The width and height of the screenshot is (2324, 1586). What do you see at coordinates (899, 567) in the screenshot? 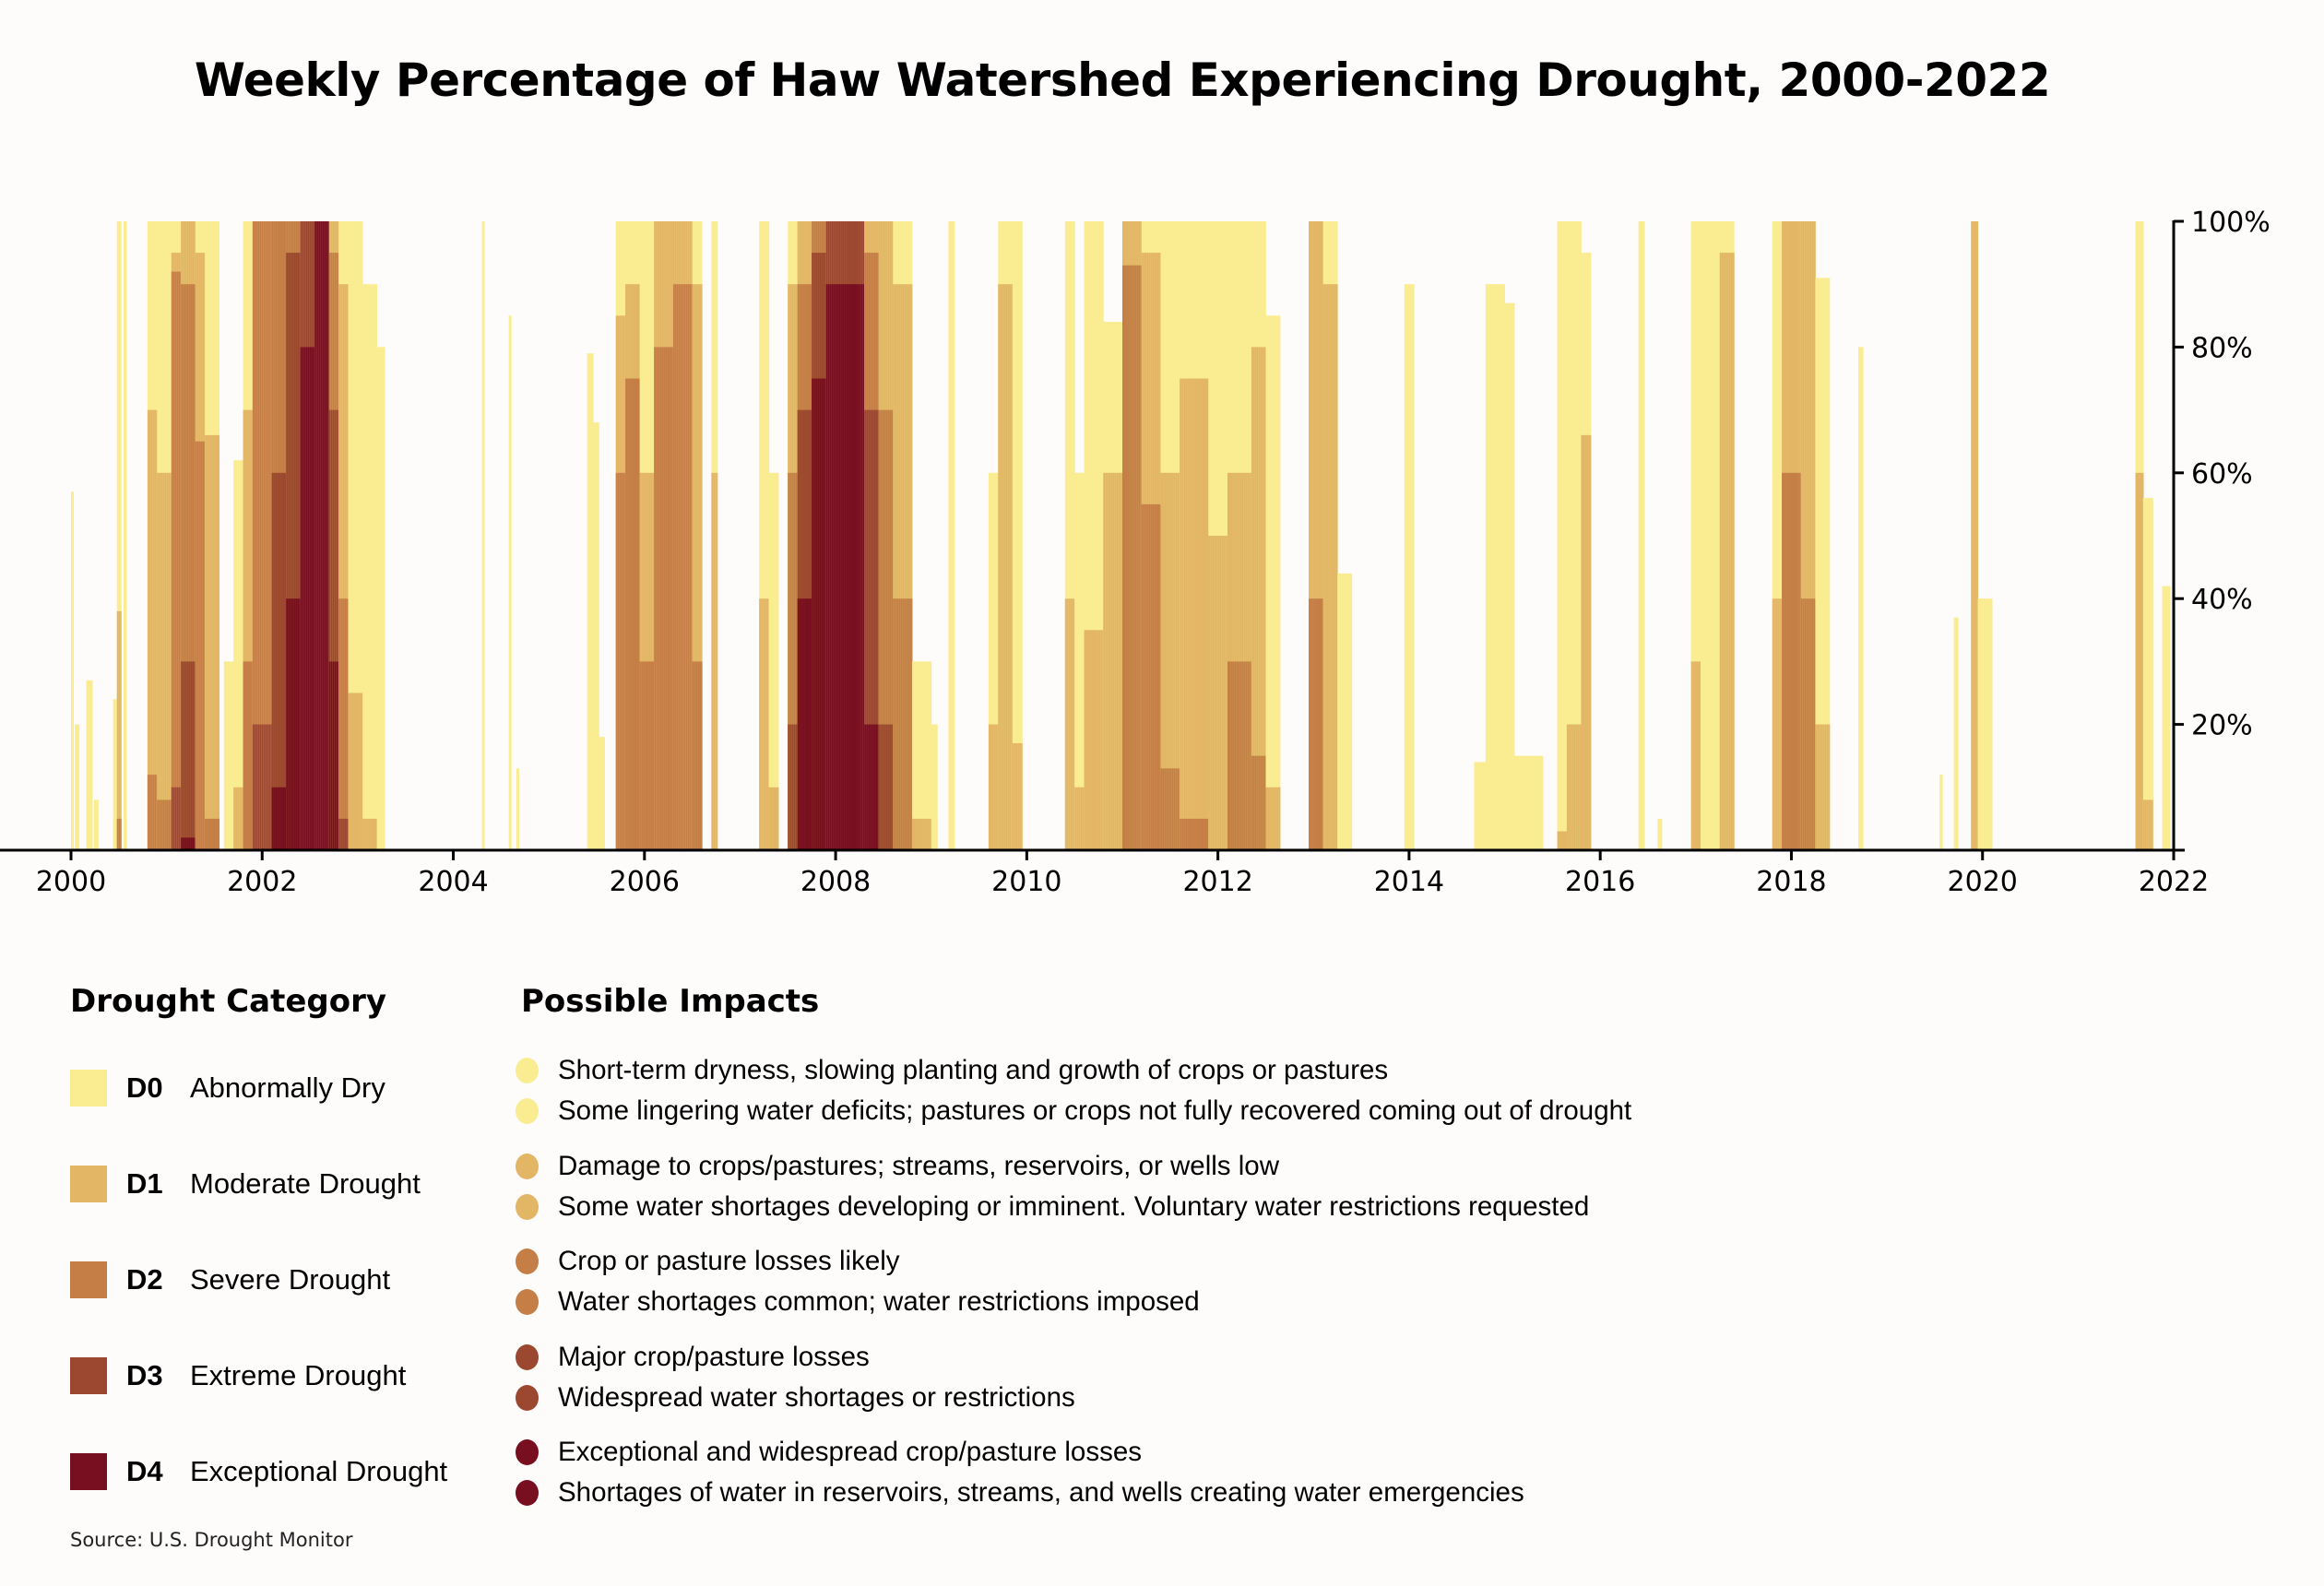
I see `bar-d1-seg47` at bounding box center [899, 567].